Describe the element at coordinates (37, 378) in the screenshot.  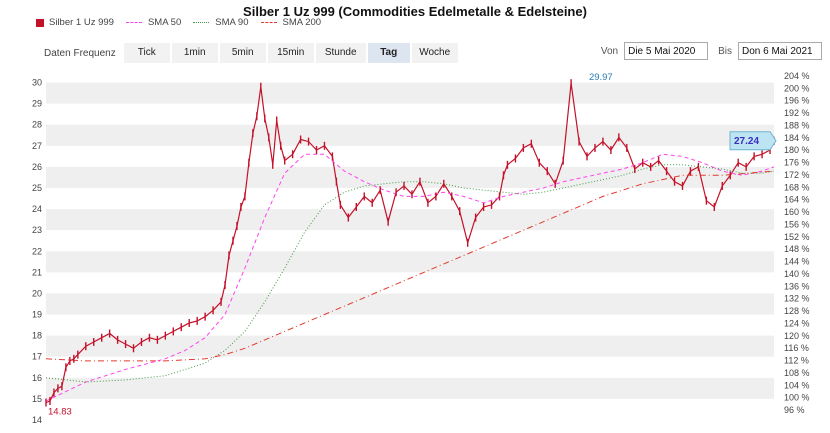
I see `left-tick-label: 16` at that location.